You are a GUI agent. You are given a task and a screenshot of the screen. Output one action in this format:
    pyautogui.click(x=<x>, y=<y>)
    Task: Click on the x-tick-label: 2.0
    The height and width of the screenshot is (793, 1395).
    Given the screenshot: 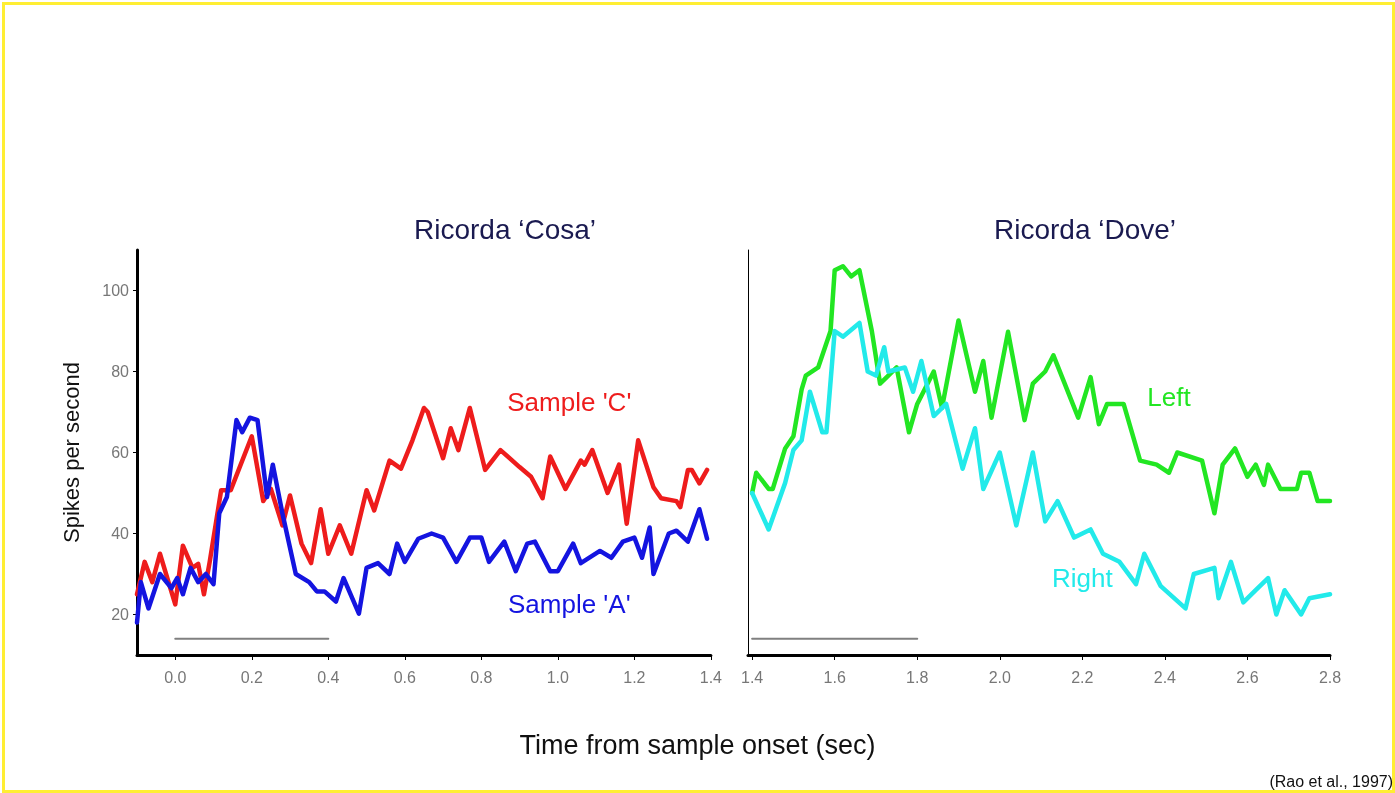 What is the action you would take?
    pyautogui.click(x=1000, y=677)
    